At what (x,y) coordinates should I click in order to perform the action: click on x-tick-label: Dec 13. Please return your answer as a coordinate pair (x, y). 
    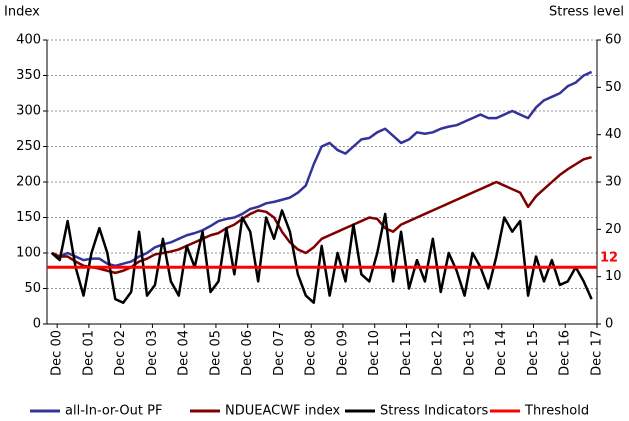
    Looking at the image, I should click on (469, 353).